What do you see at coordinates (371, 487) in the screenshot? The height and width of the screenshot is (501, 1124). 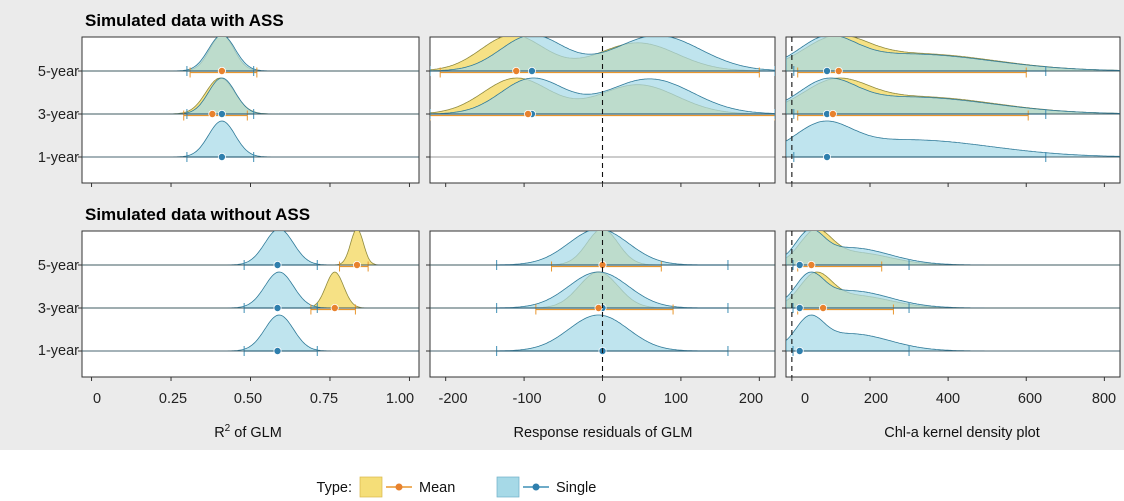 I see `legend-swatch-mean` at bounding box center [371, 487].